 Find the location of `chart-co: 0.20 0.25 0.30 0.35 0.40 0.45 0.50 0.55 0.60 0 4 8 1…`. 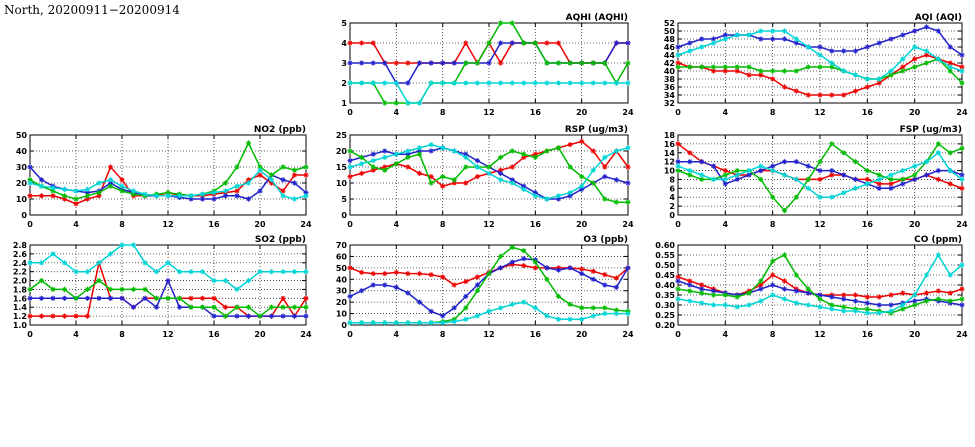

chart-co: 0.20 0.25 0.30 0.35 0.40 0.45 0.50 0.55 0.60 0 4 8 1… is located at coordinates (808, 286).